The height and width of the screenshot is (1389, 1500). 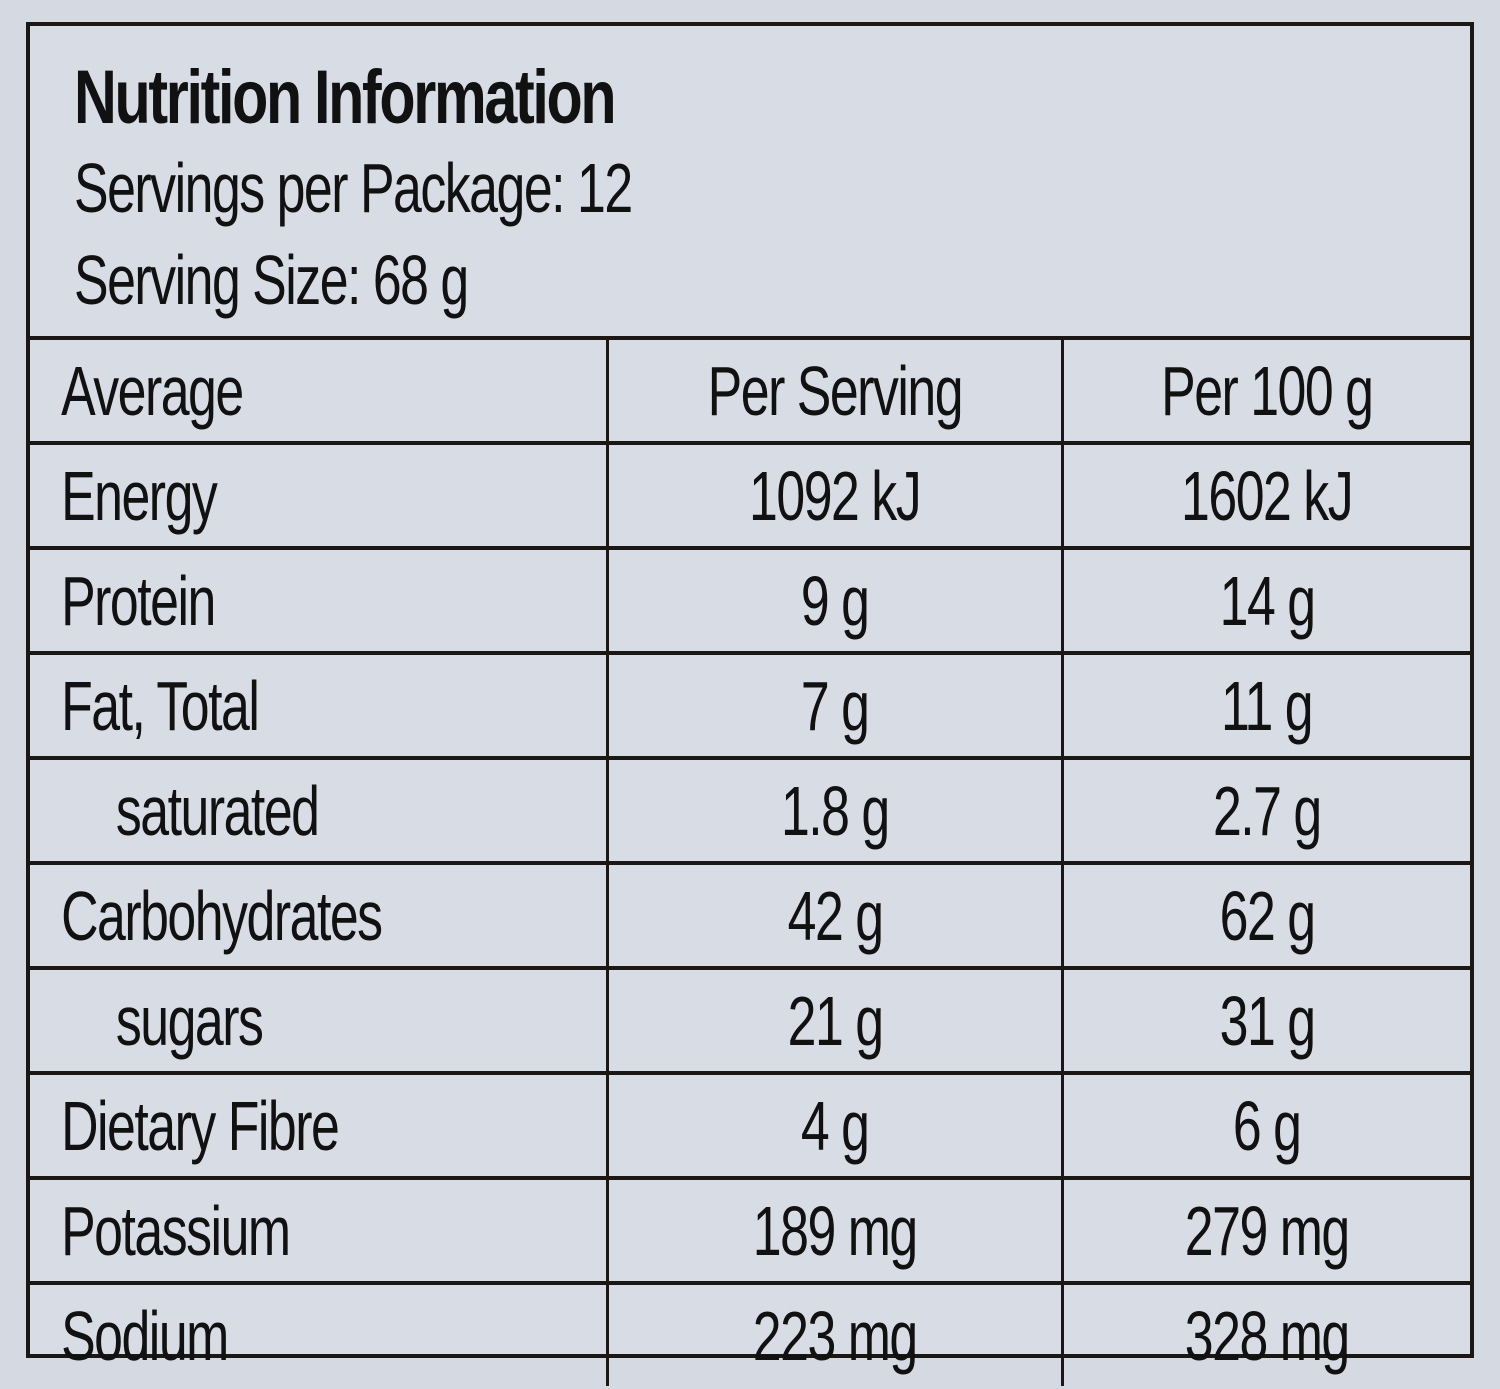 I want to click on column-header-per-100g: Per 100 g, so click(x=1265, y=391).